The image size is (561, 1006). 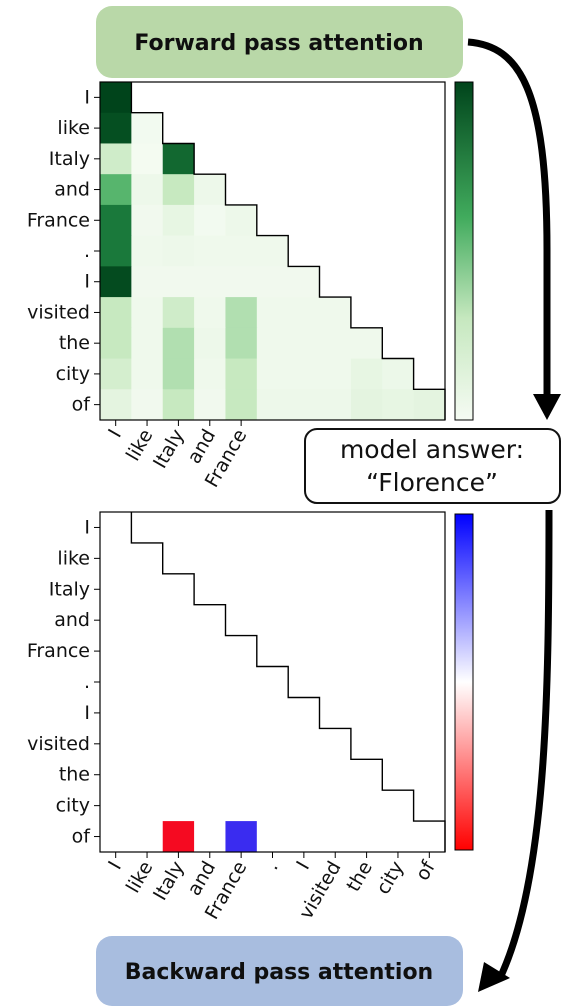 What do you see at coordinates (432, 466) in the screenshot?
I see `model-answer-box: model answer: “Florence”` at bounding box center [432, 466].